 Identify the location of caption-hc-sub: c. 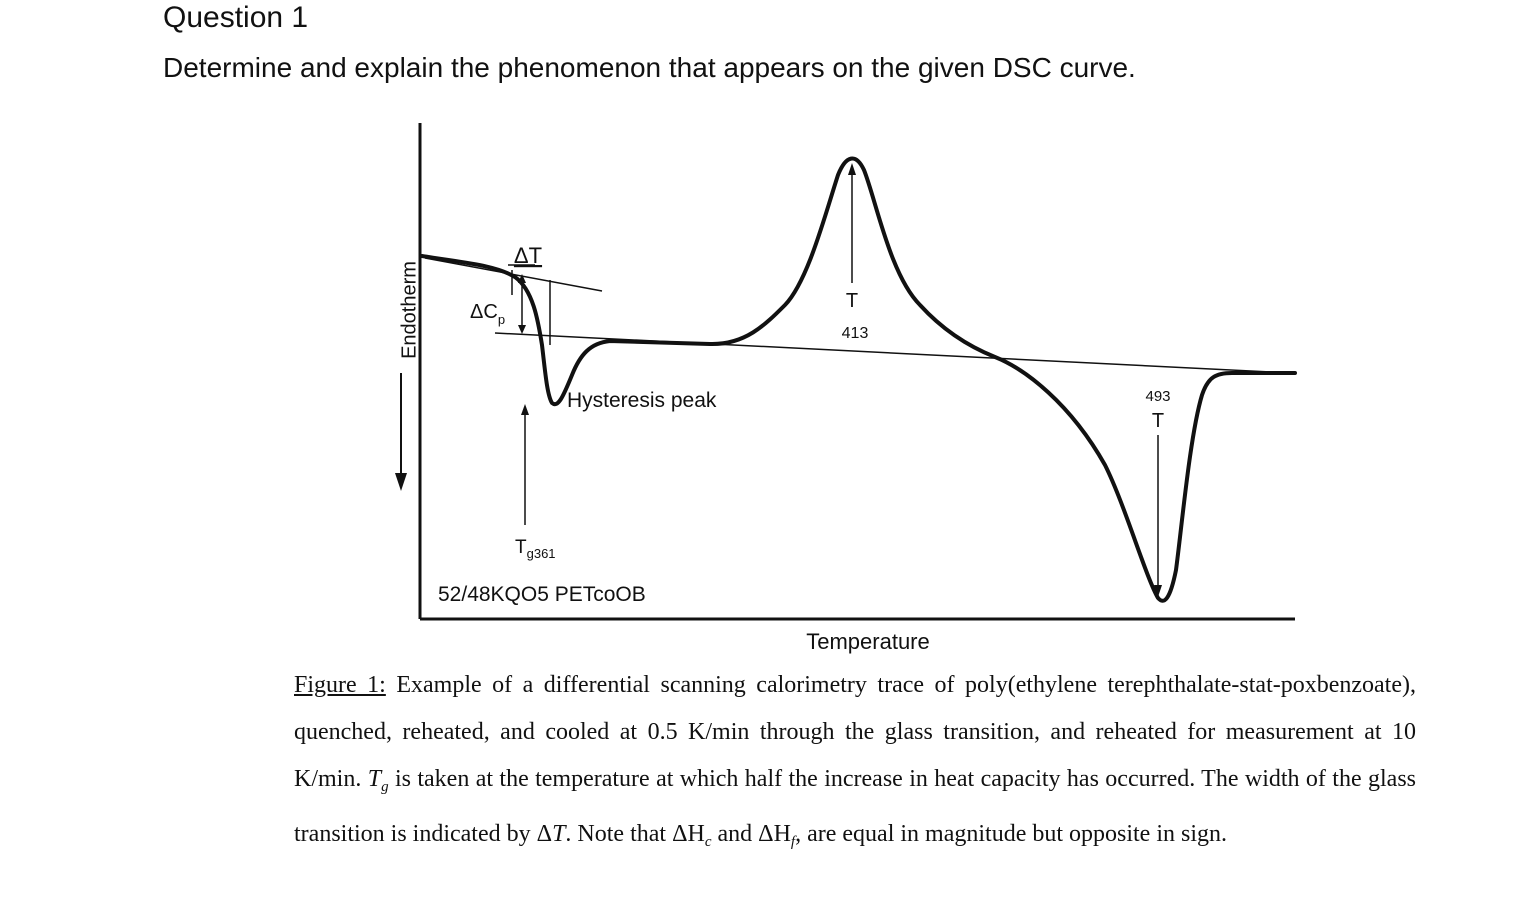
(708, 842).